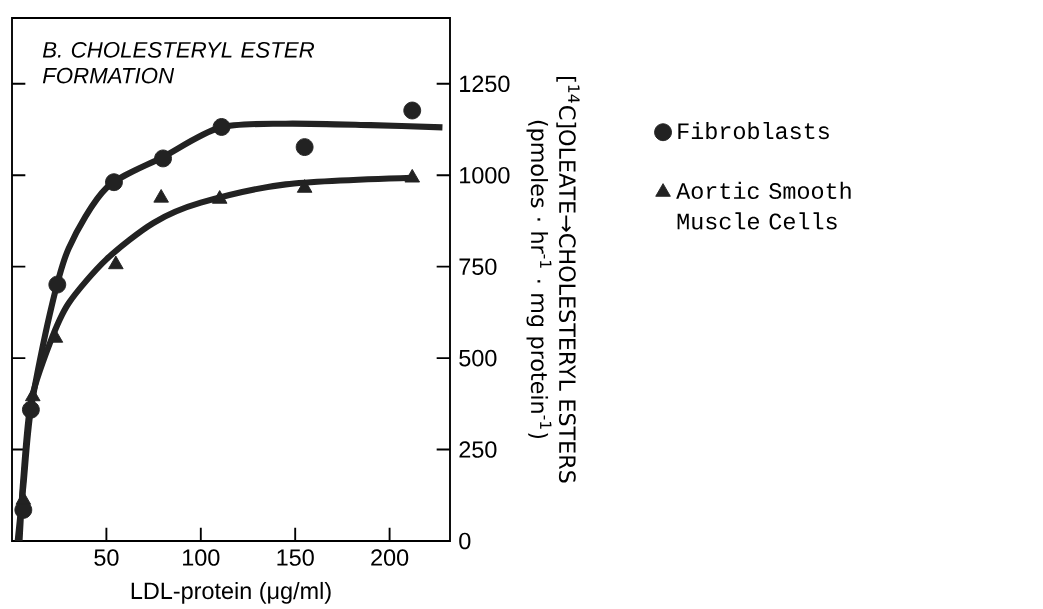  I want to click on text: B. CHOLESTERYL ESTER FORMATION, so click(178, 62).